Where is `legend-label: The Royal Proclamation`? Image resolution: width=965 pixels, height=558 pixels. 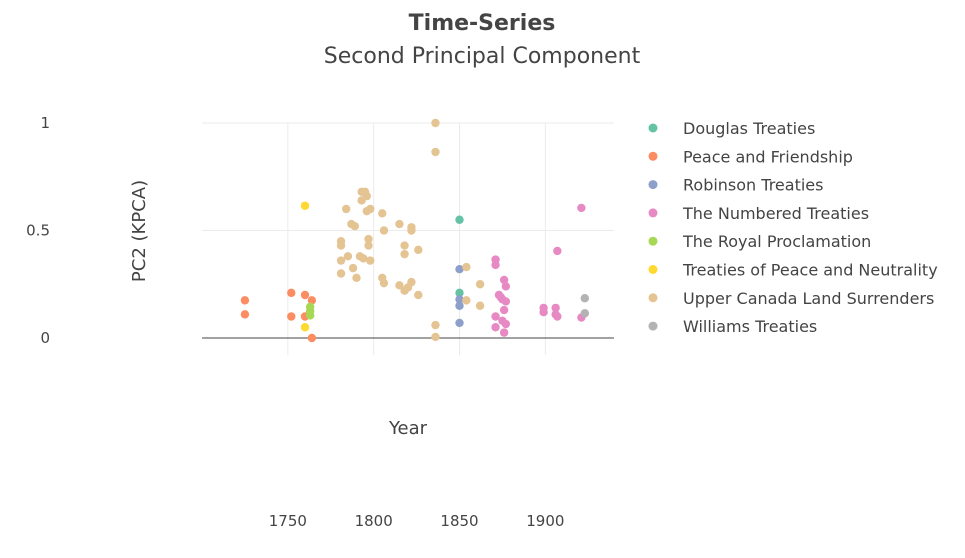
legend-label: The Royal Proclamation is located at coordinates (776, 241).